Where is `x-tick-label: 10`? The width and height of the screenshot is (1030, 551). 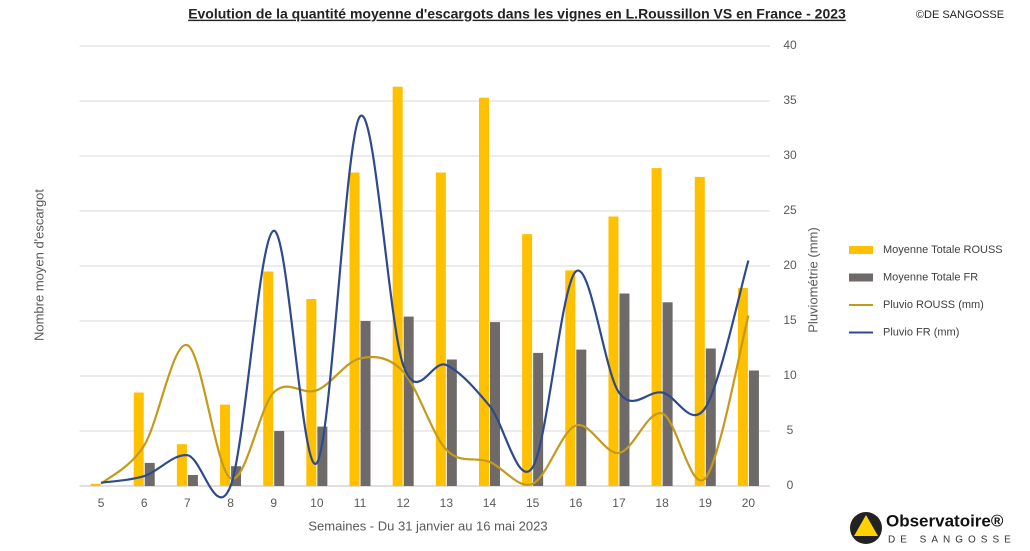 x-tick-label: 10 is located at coordinates (317, 503).